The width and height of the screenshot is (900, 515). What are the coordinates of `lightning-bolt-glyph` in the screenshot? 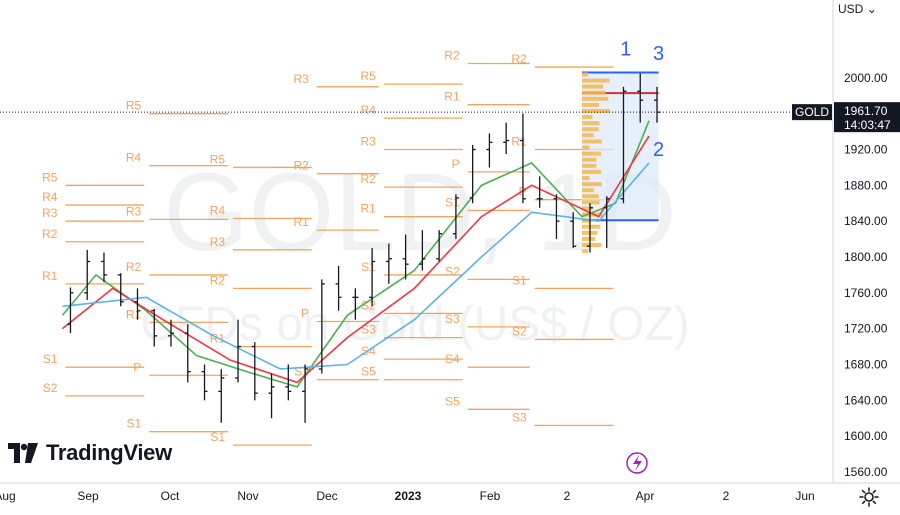 It's located at (637, 463).